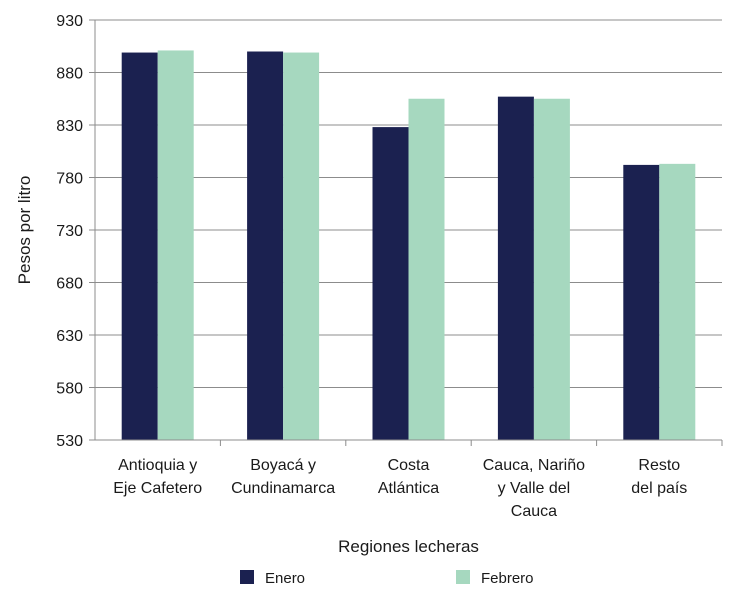 Image resolution: width=730 pixels, height=595 pixels. I want to click on x-category-label: Antioquia y Eje Cafetero, so click(157, 477).